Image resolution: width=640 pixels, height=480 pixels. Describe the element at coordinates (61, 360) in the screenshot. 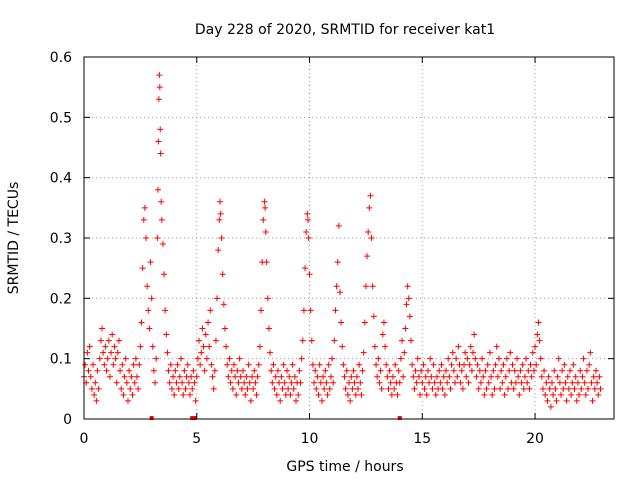

I see `y-tick-label: 0.1` at that location.